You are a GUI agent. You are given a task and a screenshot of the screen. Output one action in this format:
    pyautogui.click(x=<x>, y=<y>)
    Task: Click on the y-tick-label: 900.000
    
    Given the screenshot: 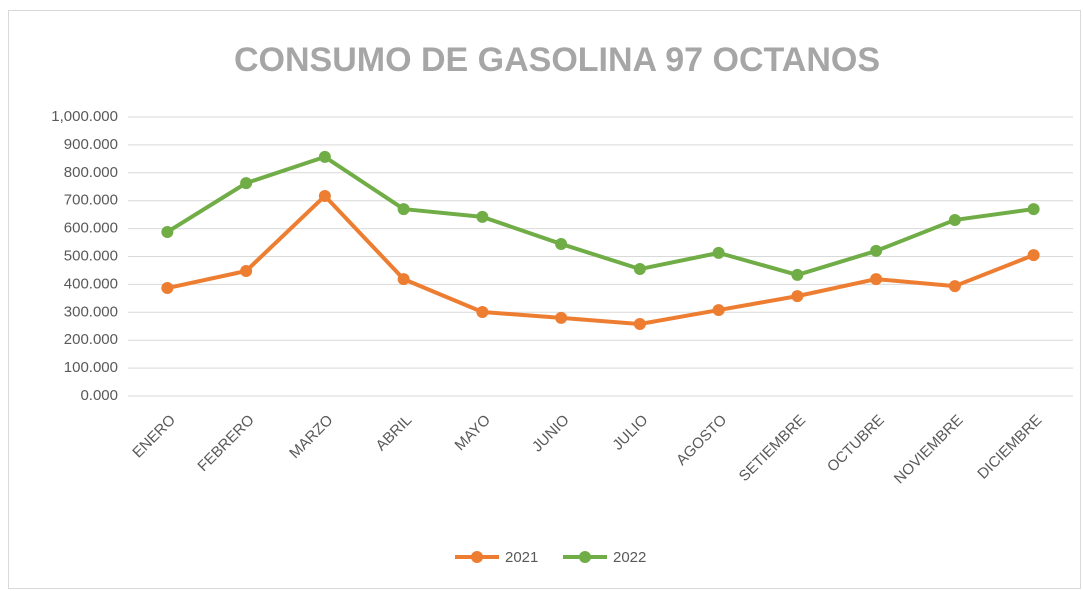 What is the action you would take?
    pyautogui.click(x=91, y=144)
    